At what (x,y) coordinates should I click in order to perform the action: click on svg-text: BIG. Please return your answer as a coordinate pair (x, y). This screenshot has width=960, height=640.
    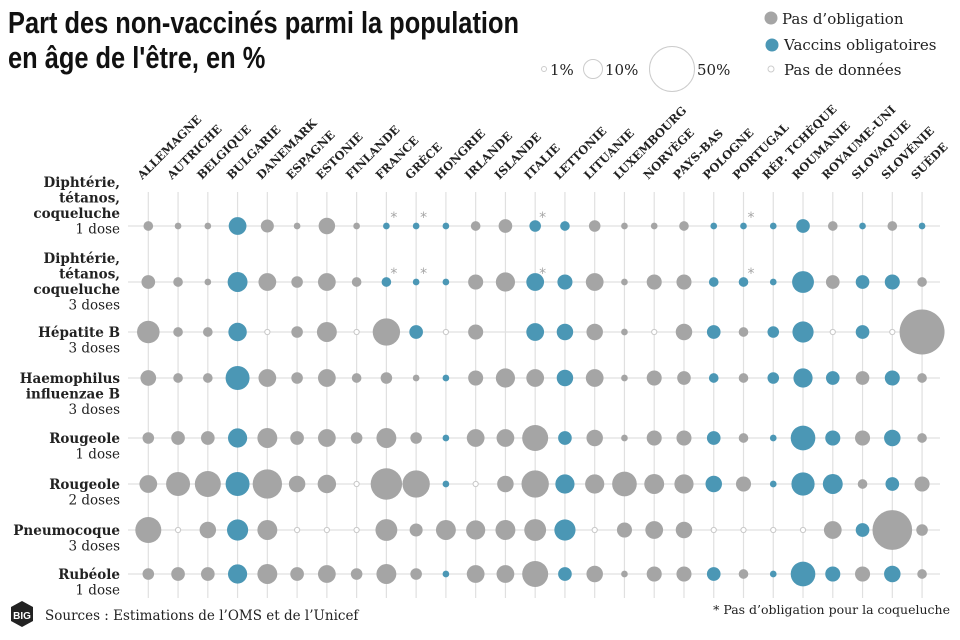
    Looking at the image, I should click on (22, 616).